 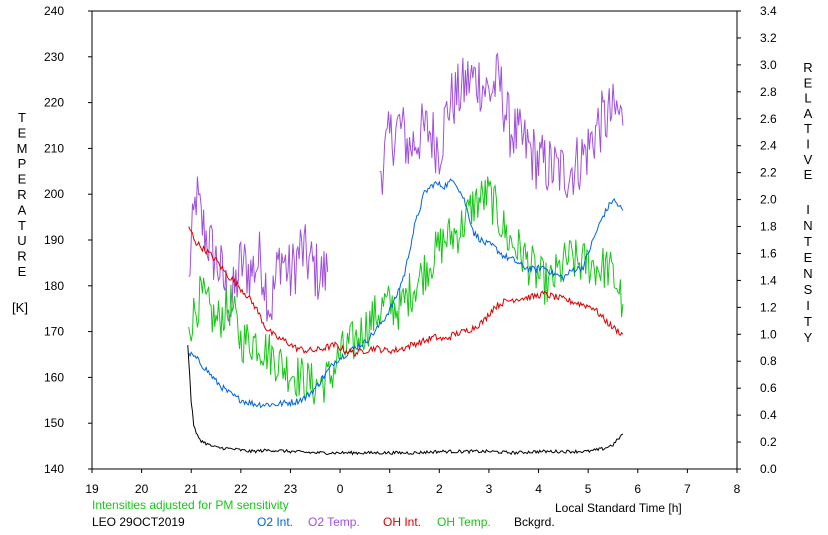 I want to click on x-tick-label: 8, so click(x=737, y=489).